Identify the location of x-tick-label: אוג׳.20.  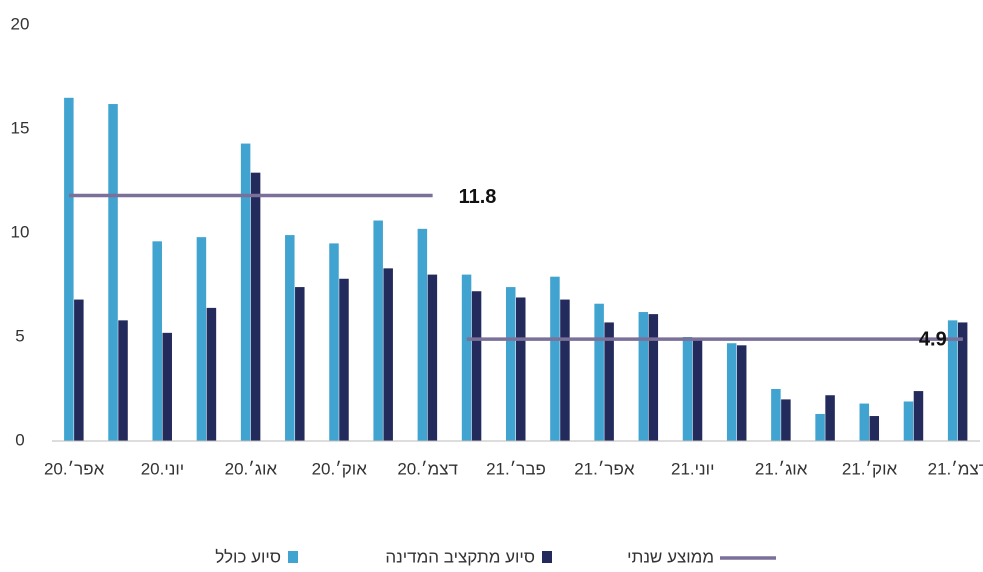
(251, 468).